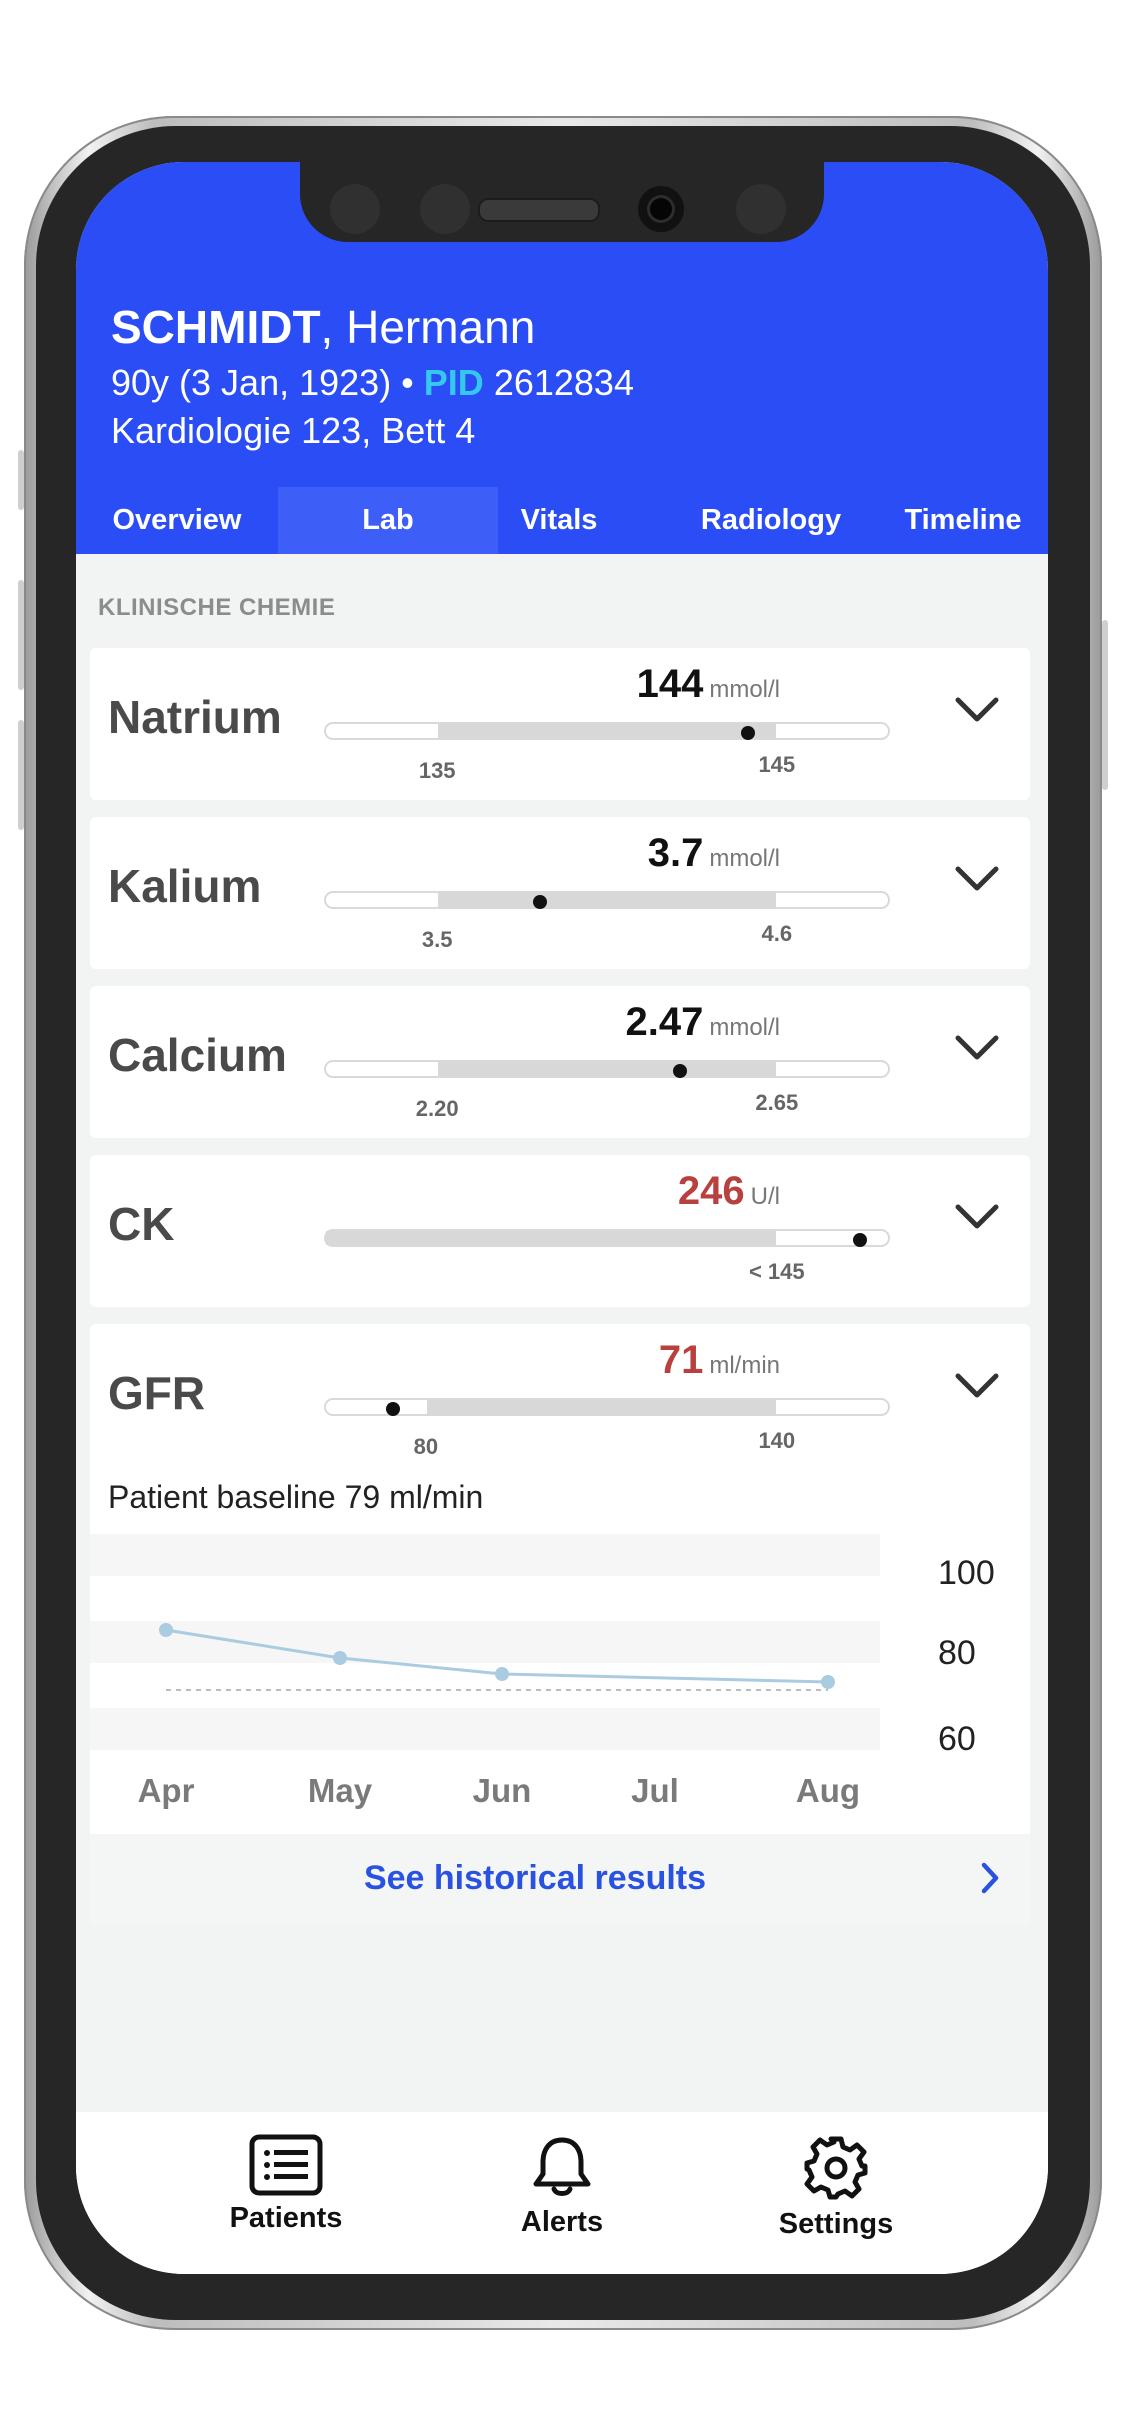  I want to click on see-historical-results-button: See historical results, so click(560, 1879).